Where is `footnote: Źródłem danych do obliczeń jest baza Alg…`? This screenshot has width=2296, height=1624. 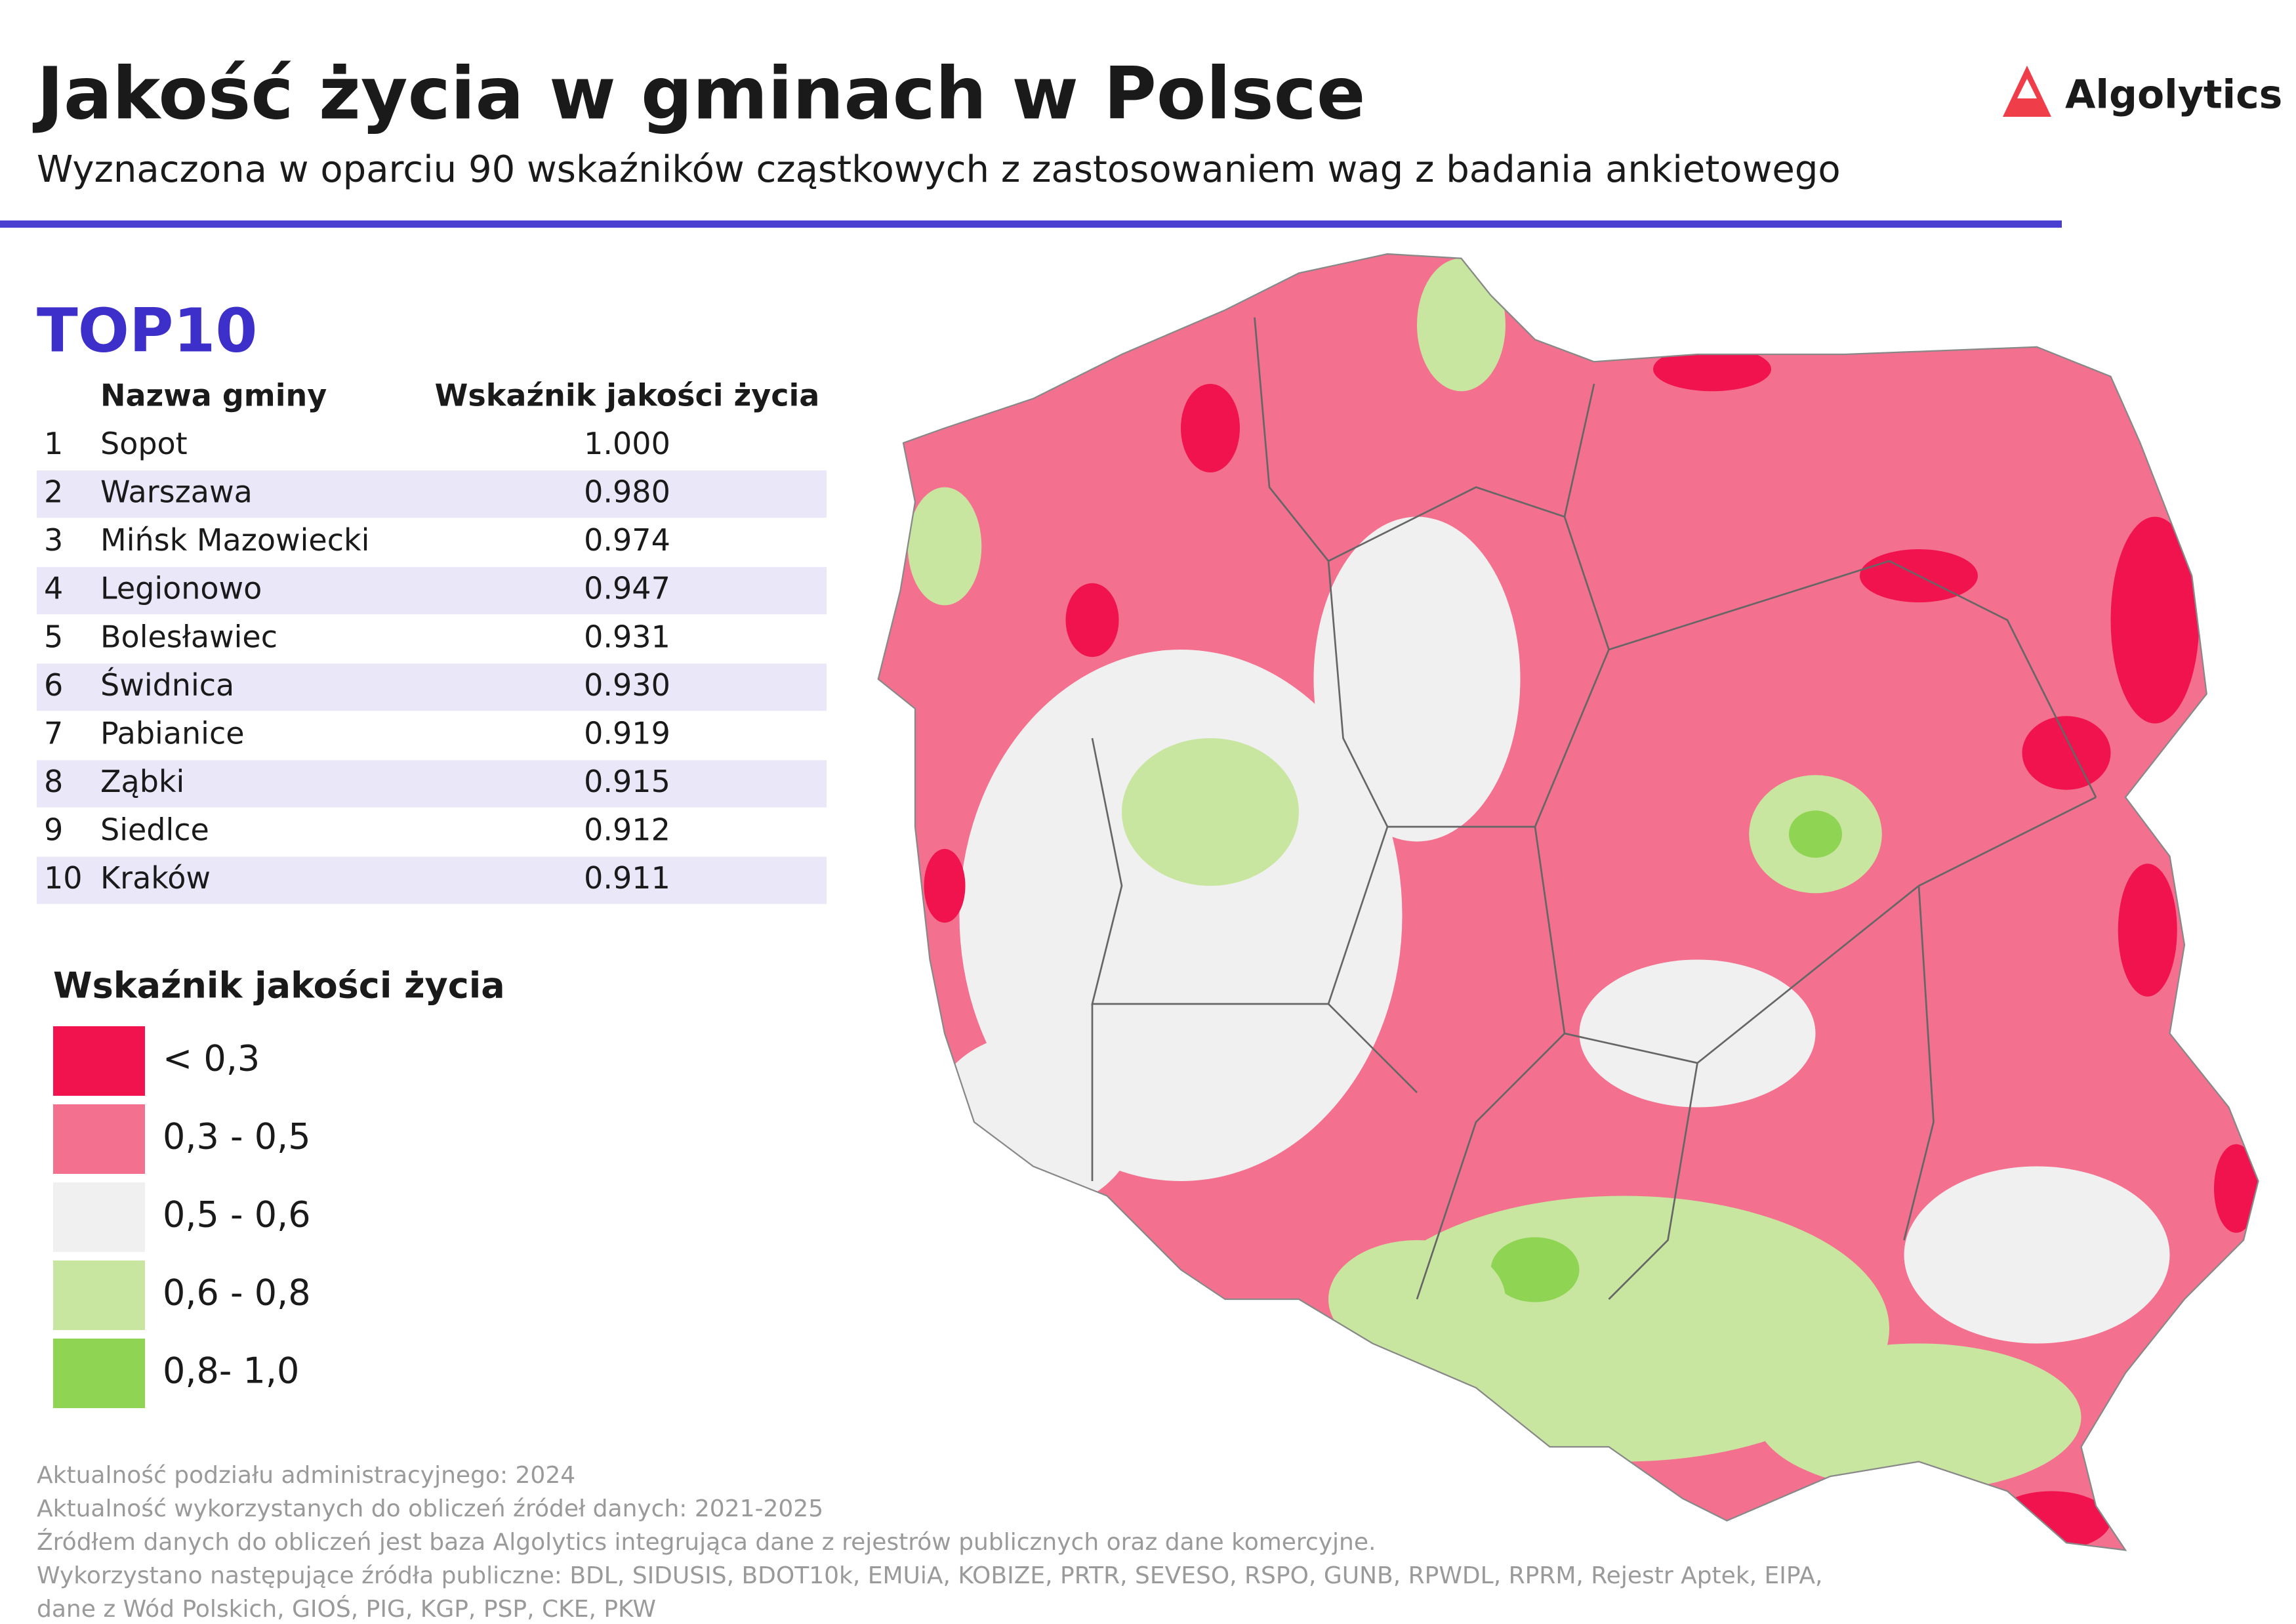 footnote: Źródłem danych do obliczeń jest baza Alg… is located at coordinates (706, 1542).